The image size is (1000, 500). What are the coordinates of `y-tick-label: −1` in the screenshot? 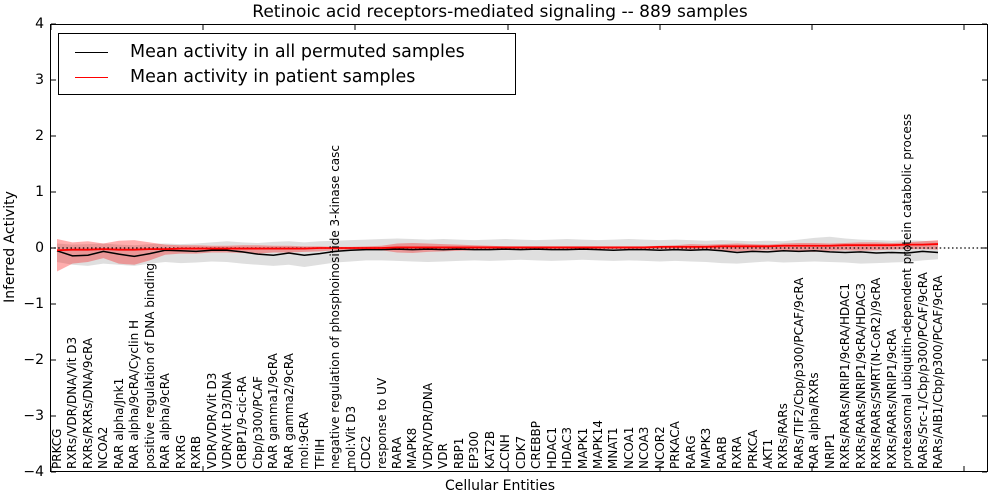 It's located at (33, 304).